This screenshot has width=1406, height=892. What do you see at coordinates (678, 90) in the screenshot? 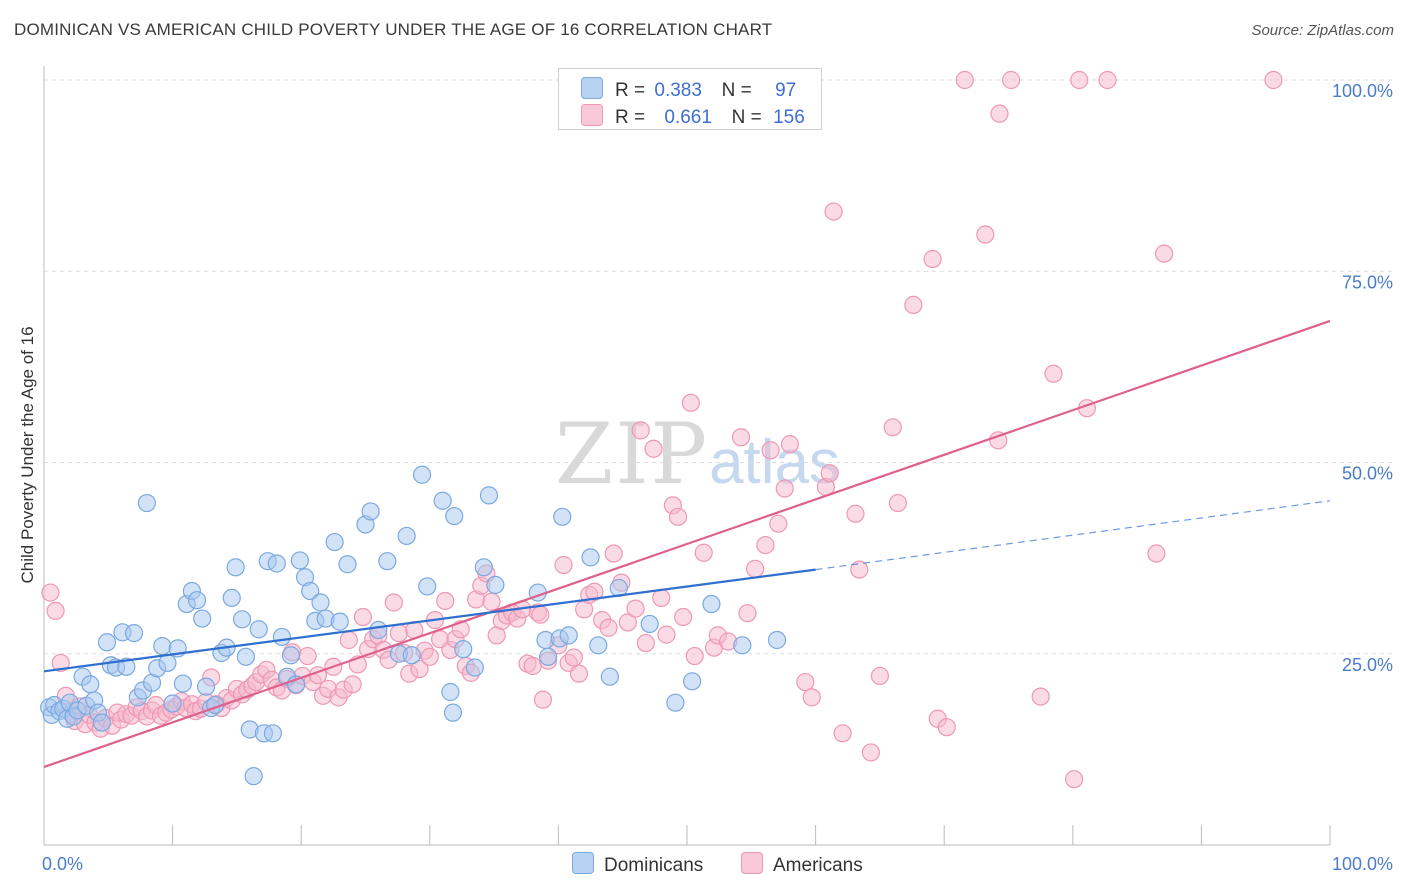
I see `legend-r-value: 0.383` at bounding box center [678, 90].